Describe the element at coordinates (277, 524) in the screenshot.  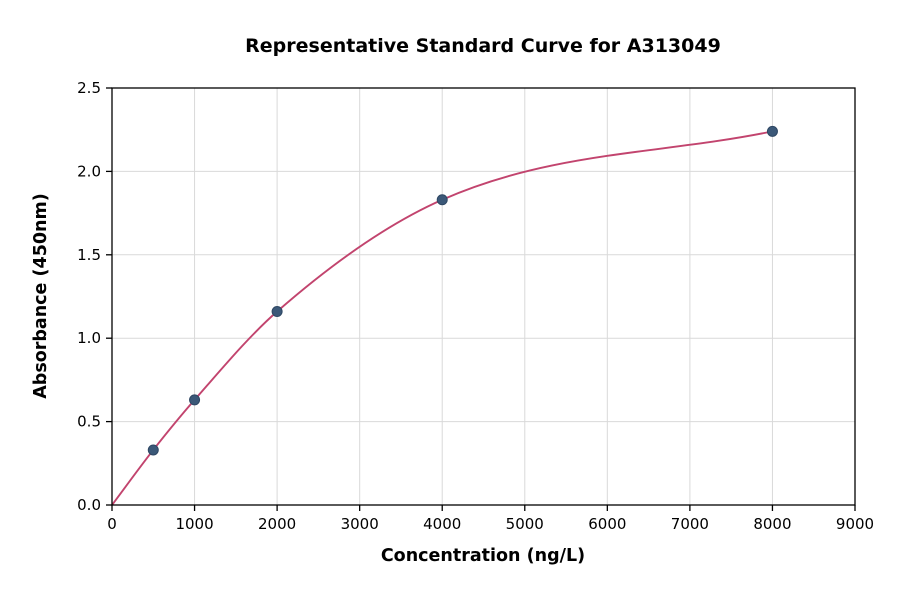
I see `x-tick-label: 2000` at that location.